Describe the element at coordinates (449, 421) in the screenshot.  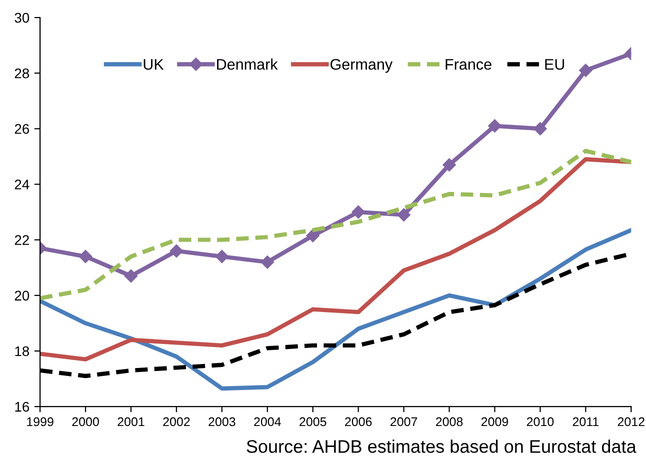
I see `x-tick-label: 2008` at that location.